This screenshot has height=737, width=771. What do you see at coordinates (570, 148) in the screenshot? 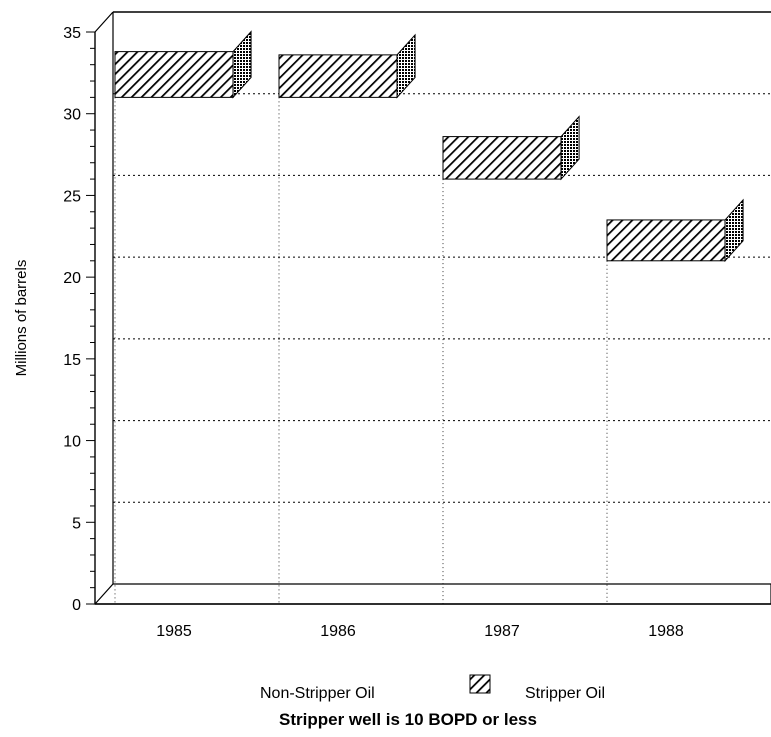
I see `bar-stripper-side-1987` at bounding box center [570, 148].